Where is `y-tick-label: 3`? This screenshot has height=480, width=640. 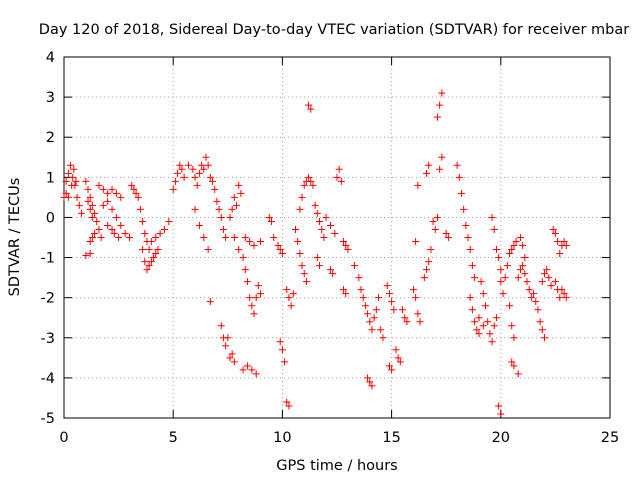
y-tick-label: 3 is located at coordinates (50, 98).